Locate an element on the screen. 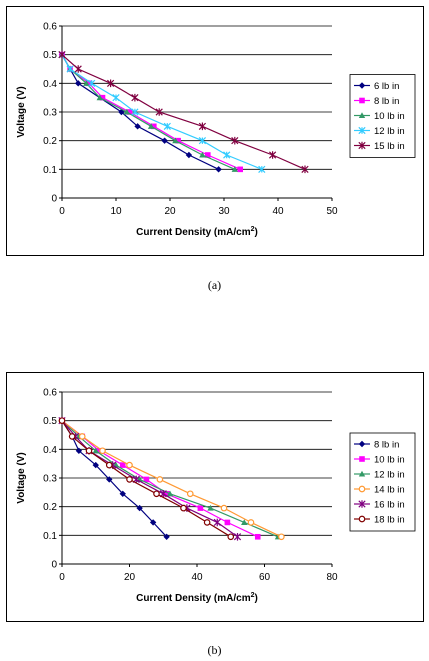  gridlines is located at coordinates (197, 463).